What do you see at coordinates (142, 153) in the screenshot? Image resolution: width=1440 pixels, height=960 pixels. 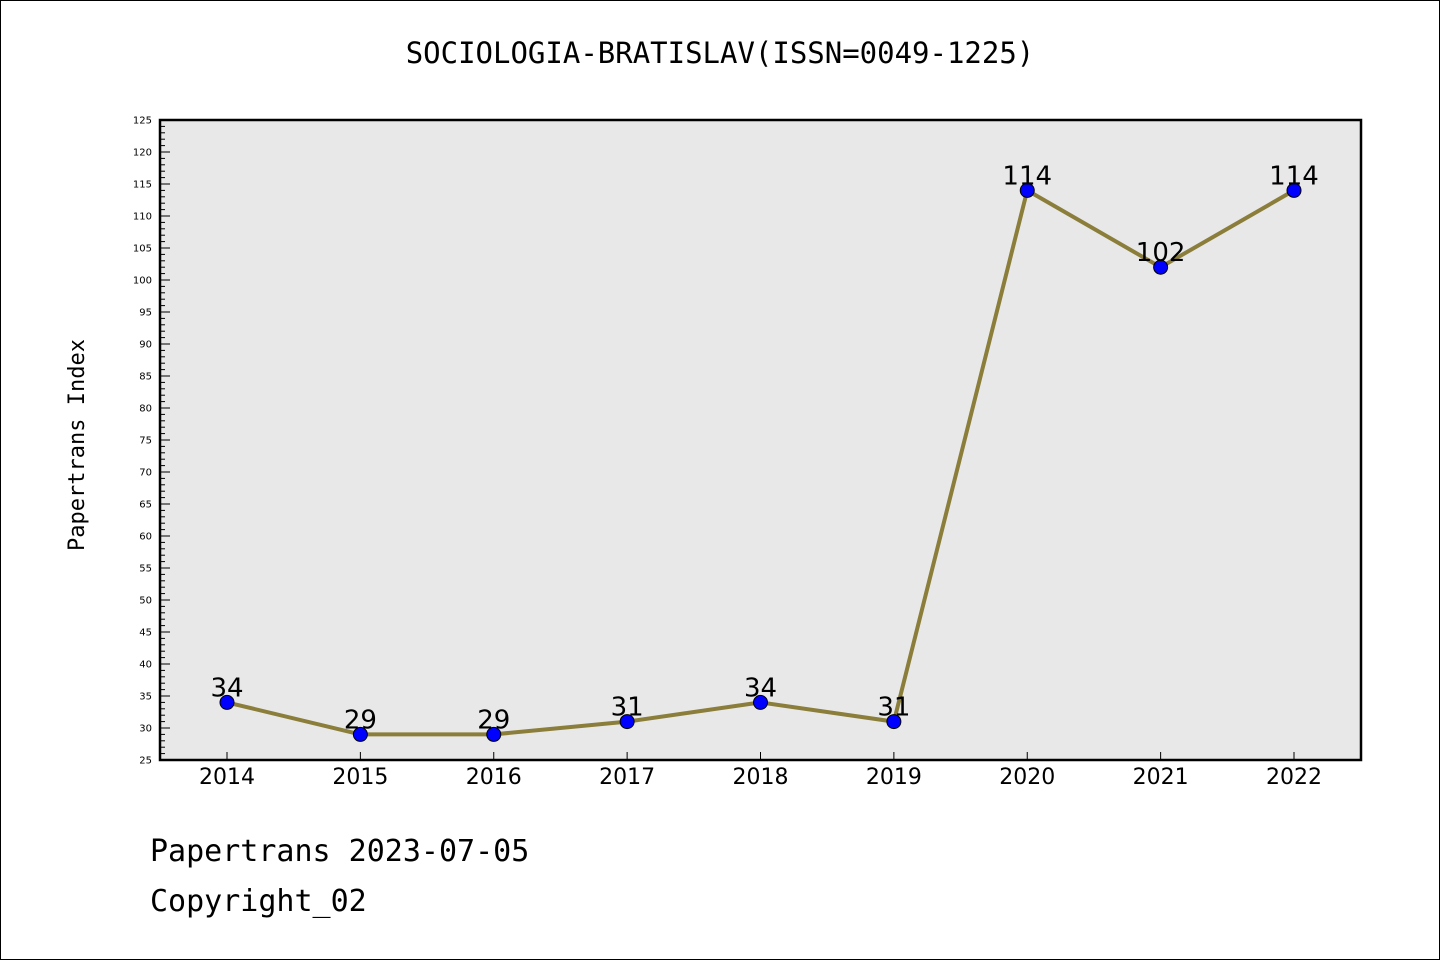 I see `y-tick-label: 120` at bounding box center [142, 153].